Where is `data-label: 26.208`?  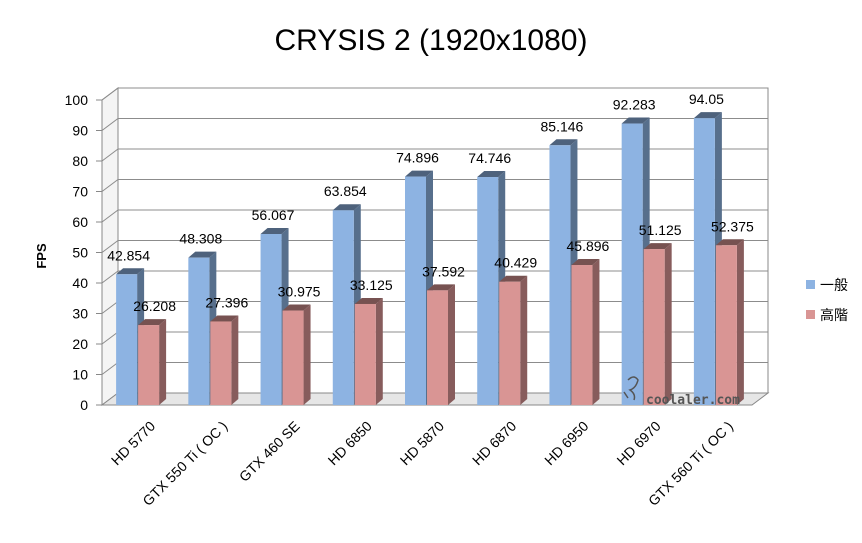 data-label: 26.208 is located at coordinates (154, 306).